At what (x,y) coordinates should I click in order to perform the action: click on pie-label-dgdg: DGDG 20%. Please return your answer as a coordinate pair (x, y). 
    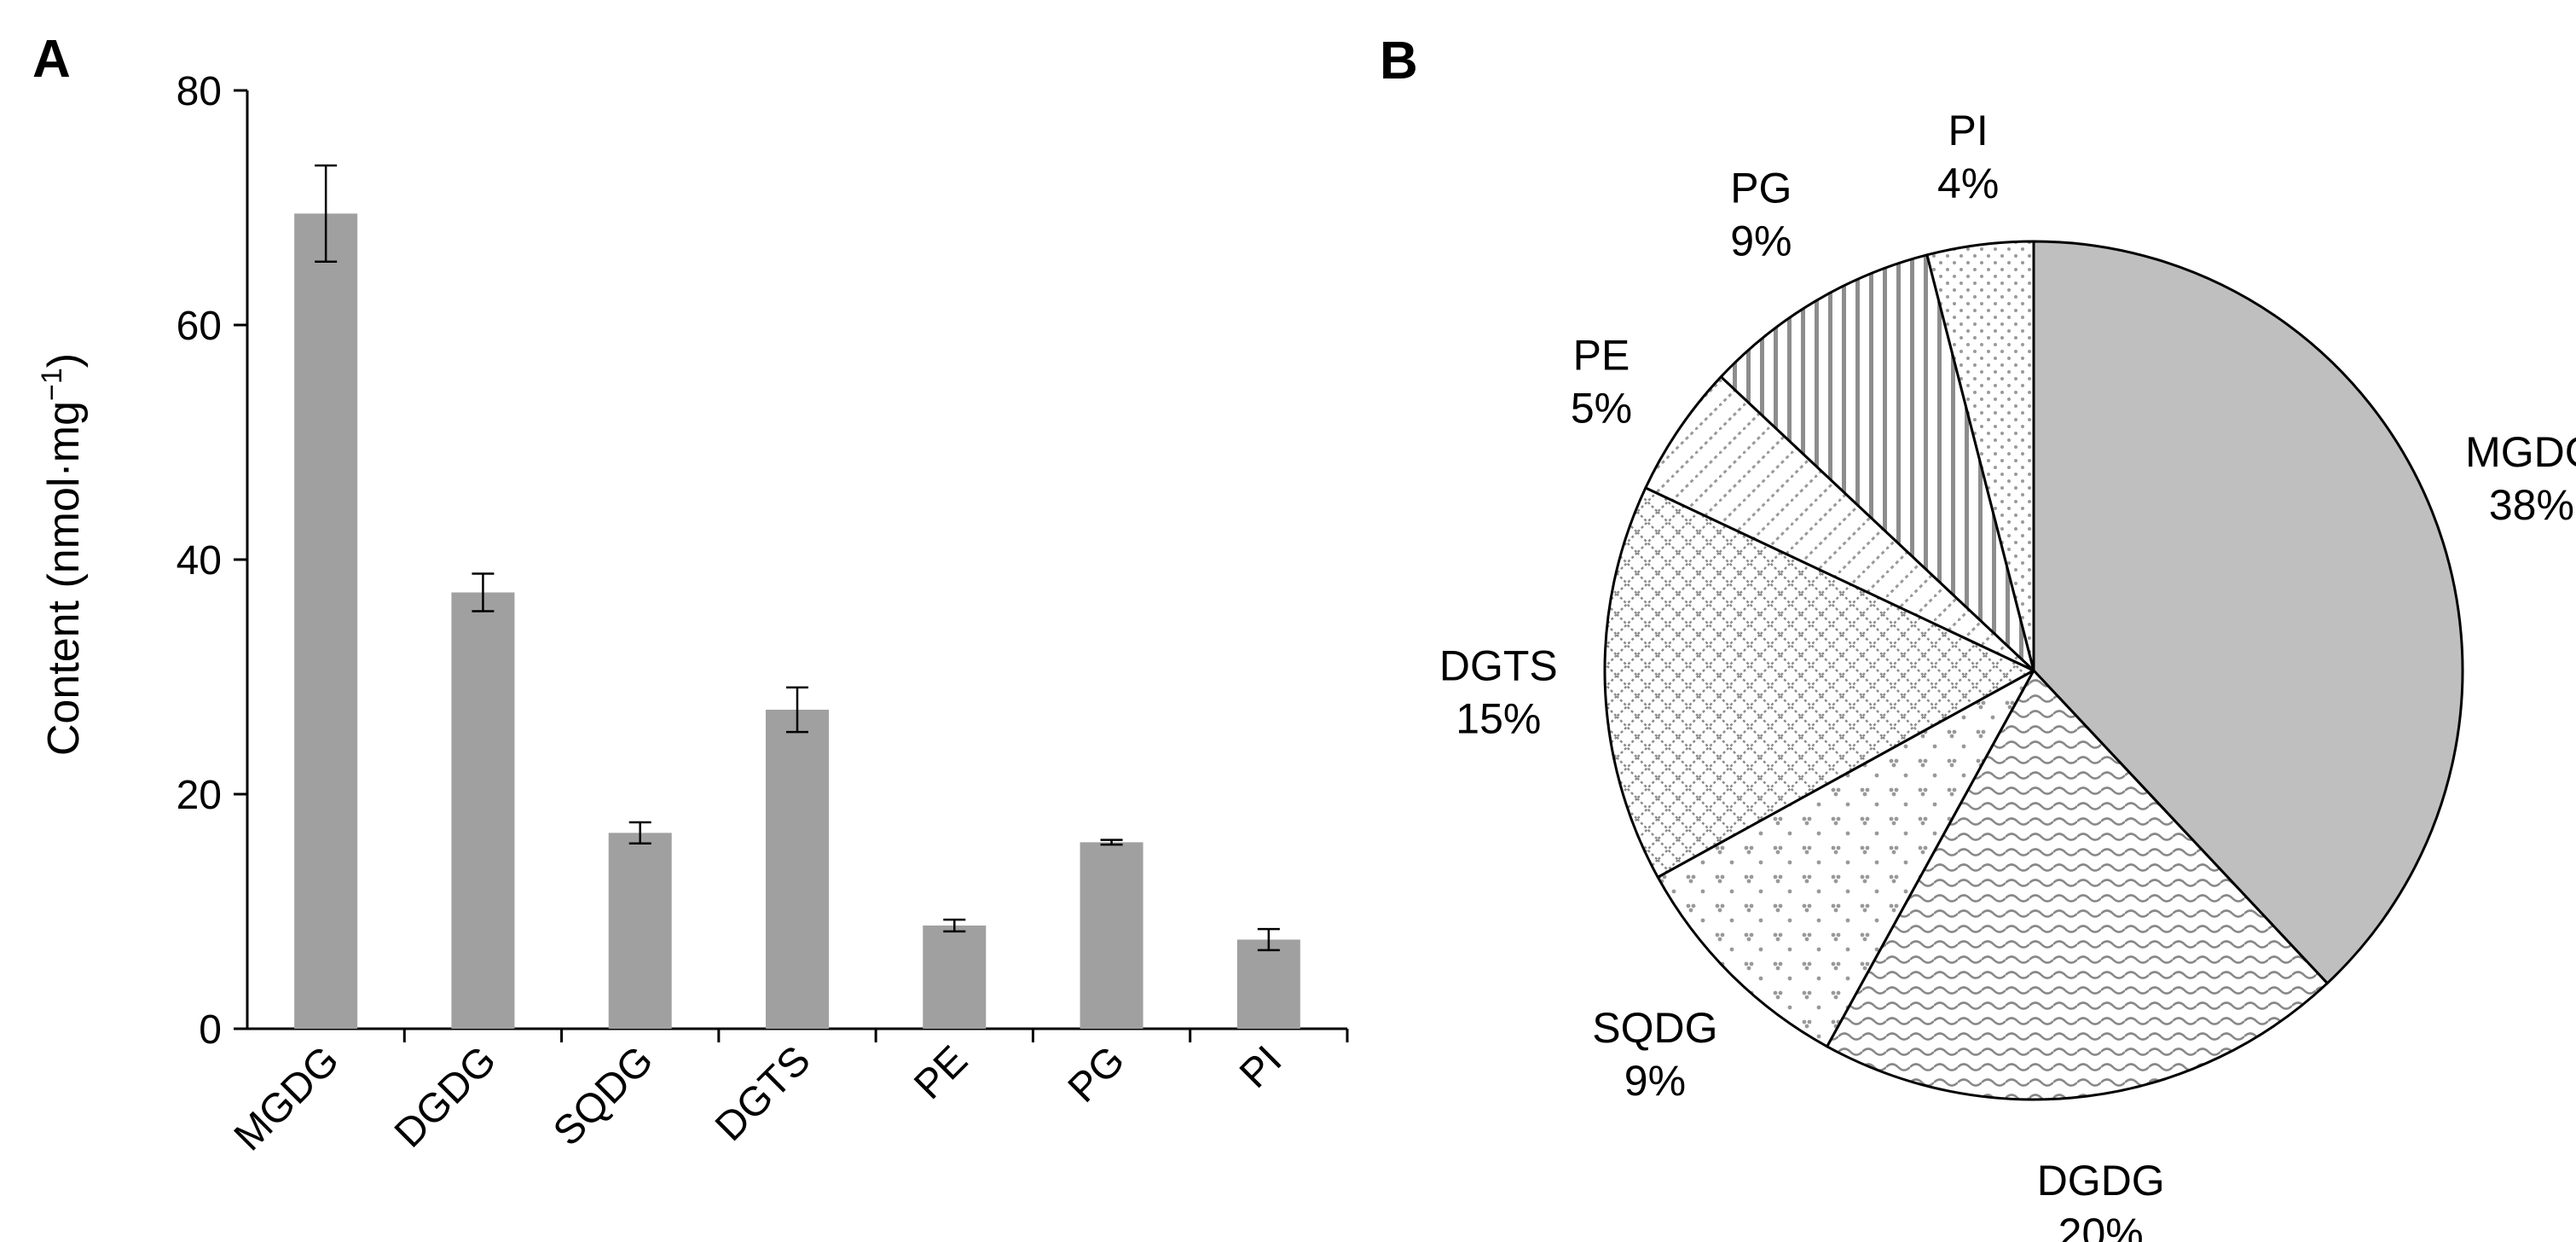
    Looking at the image, I should click on (2101, 1200).